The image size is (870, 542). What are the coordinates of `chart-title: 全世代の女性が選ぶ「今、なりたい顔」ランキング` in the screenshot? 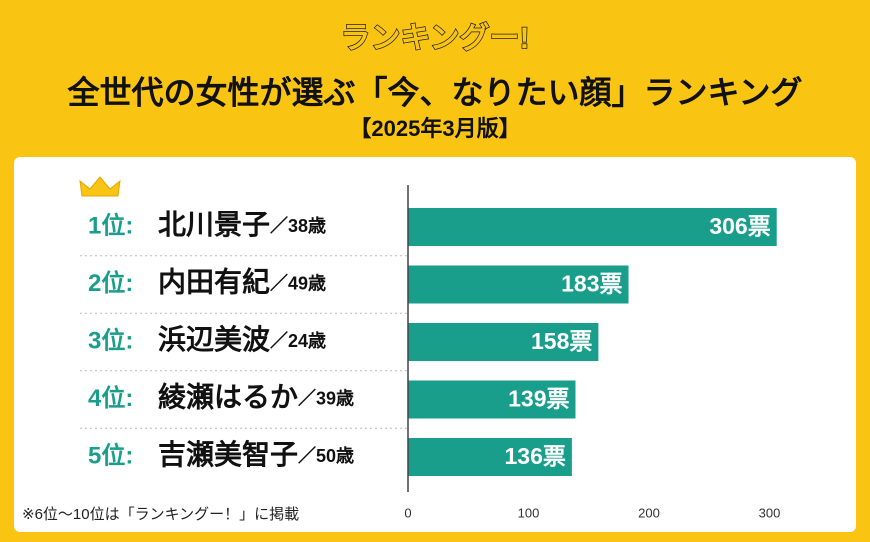 It's located at (434, 92).